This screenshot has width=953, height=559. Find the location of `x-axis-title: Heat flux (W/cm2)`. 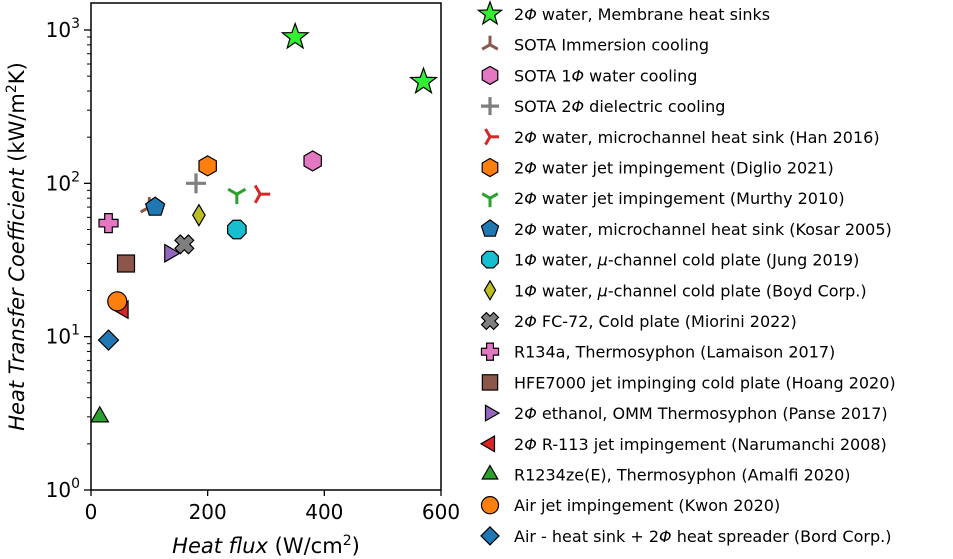

x-axis-title: Heat flux (W/cm2) is located at coordinates (266, 545).